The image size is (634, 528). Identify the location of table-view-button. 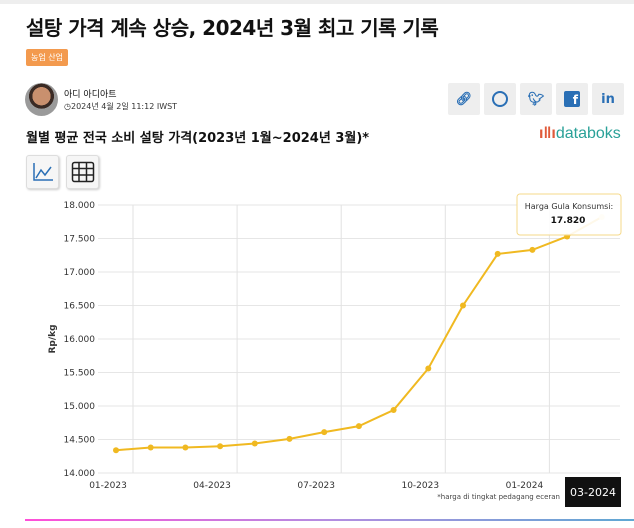
(82, 172).